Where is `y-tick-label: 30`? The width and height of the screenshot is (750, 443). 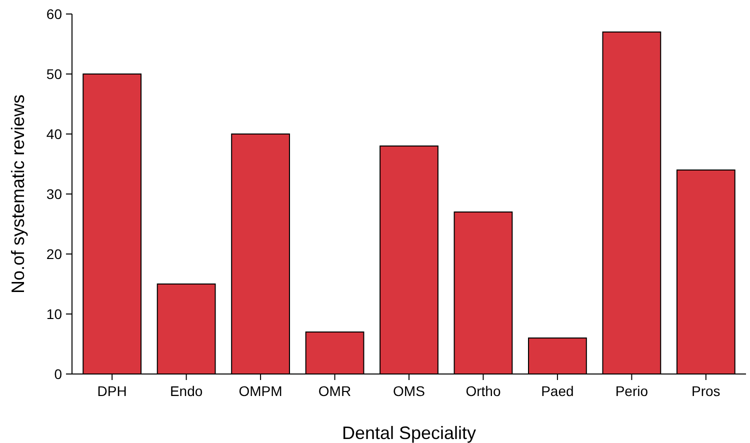 y-tick-label: 30 is located at coordinates (54, 194).